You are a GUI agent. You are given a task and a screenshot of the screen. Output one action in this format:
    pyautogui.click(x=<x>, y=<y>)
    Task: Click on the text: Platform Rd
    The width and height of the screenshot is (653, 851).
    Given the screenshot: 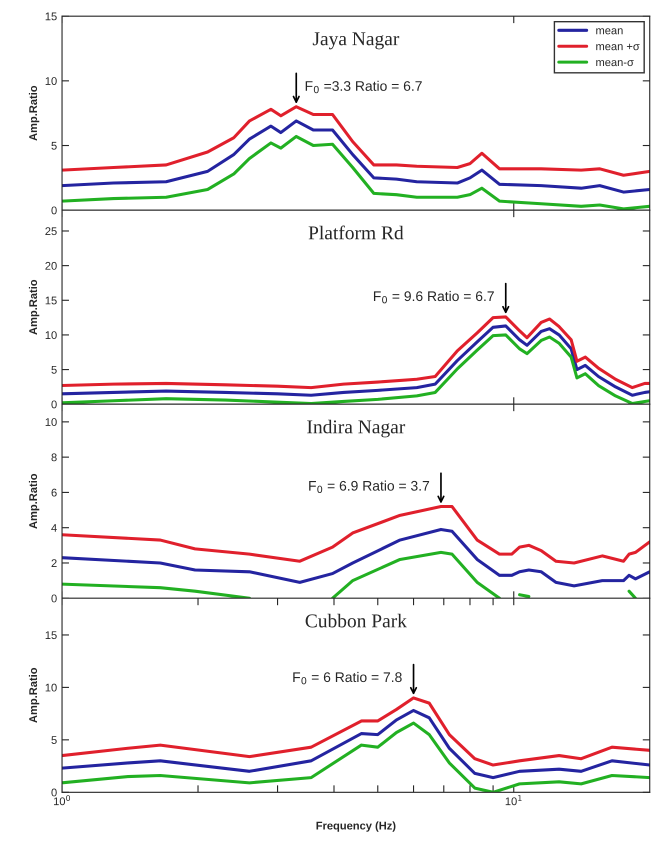 What is the action you would take?
    pyautogui.click(x=356, y=233)
    